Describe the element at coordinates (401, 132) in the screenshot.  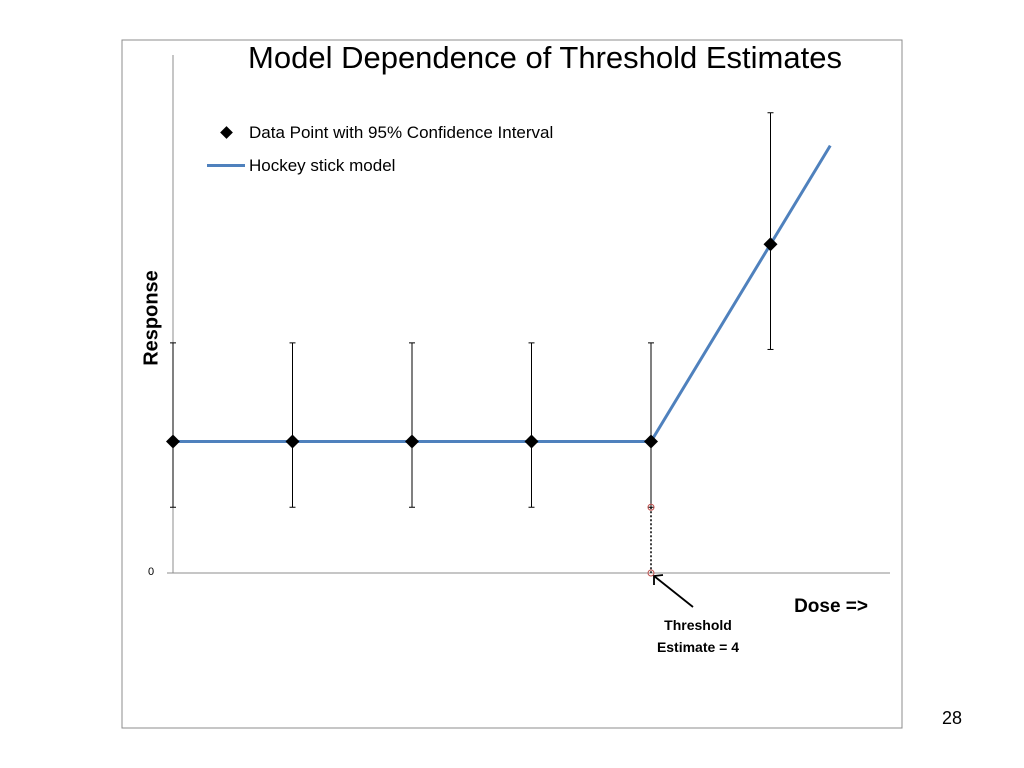
I see `legend-label-points: Data Point with 95% Confidence Interval` at that location.